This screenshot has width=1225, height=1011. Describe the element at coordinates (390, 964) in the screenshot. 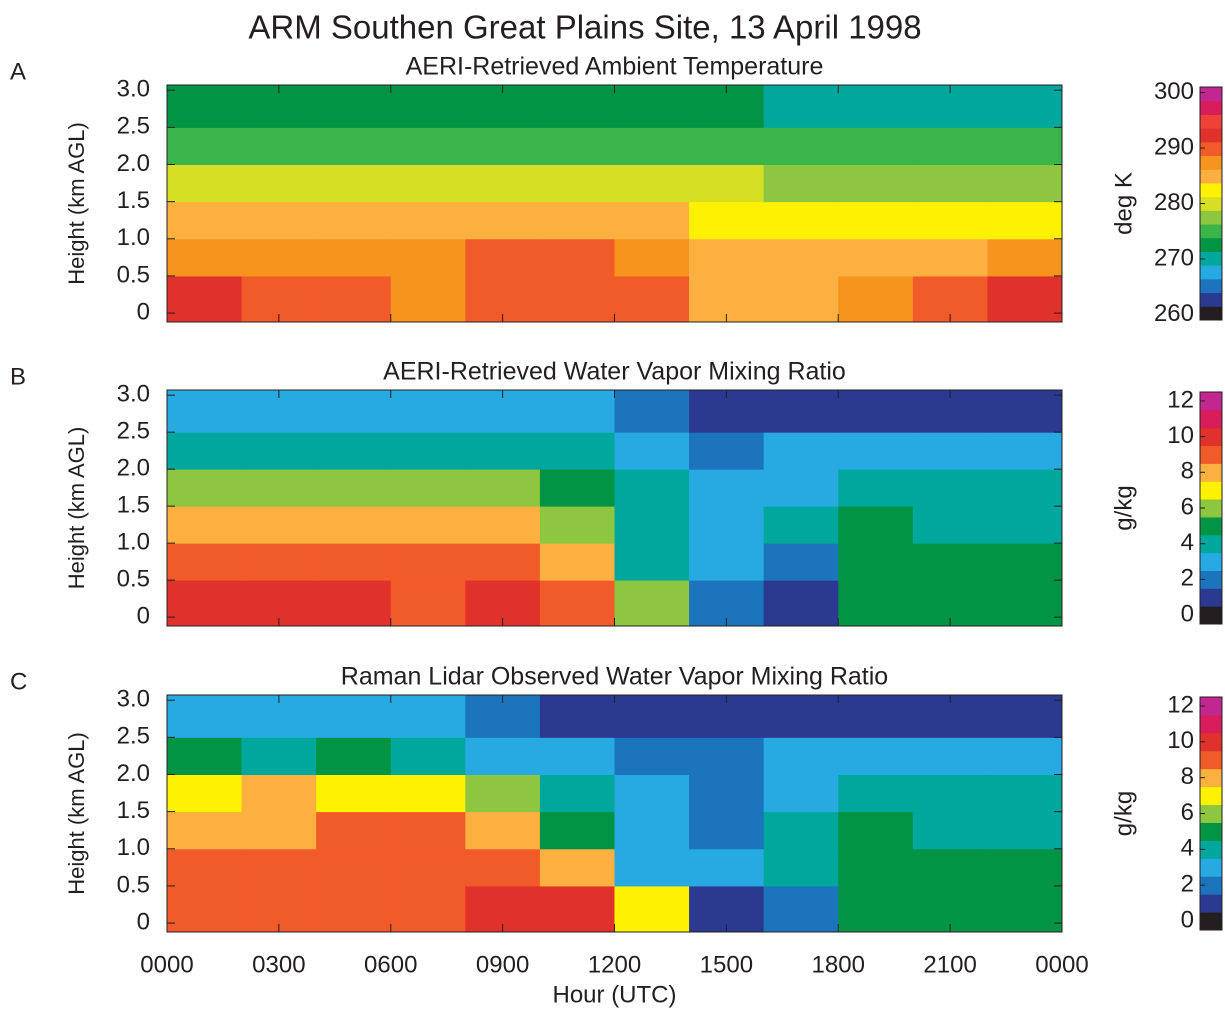

I see `x-tick-label: 0600` at that location.